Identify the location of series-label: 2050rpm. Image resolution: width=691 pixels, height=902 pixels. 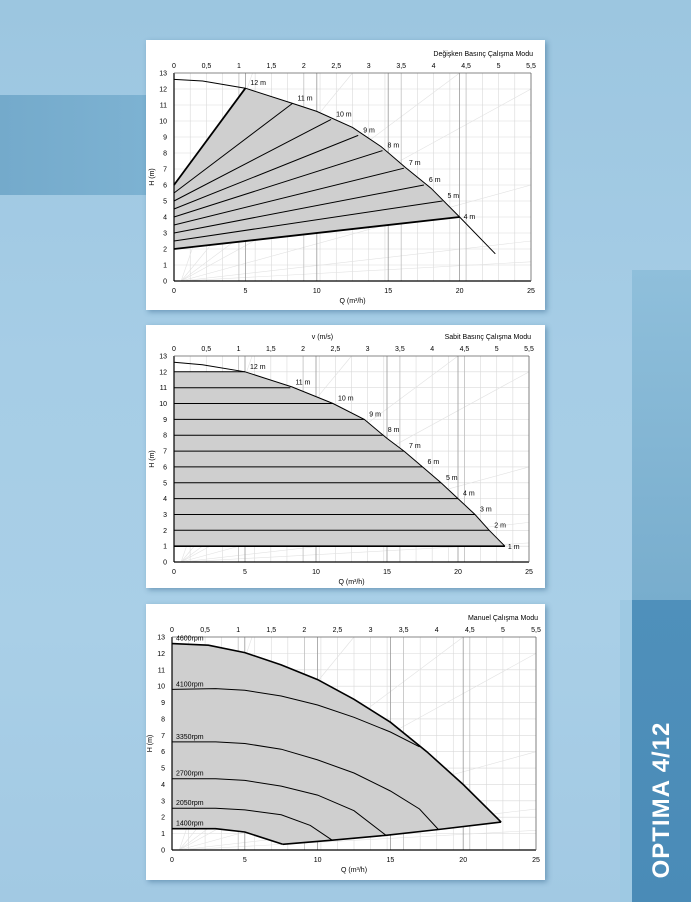
(190, 803).